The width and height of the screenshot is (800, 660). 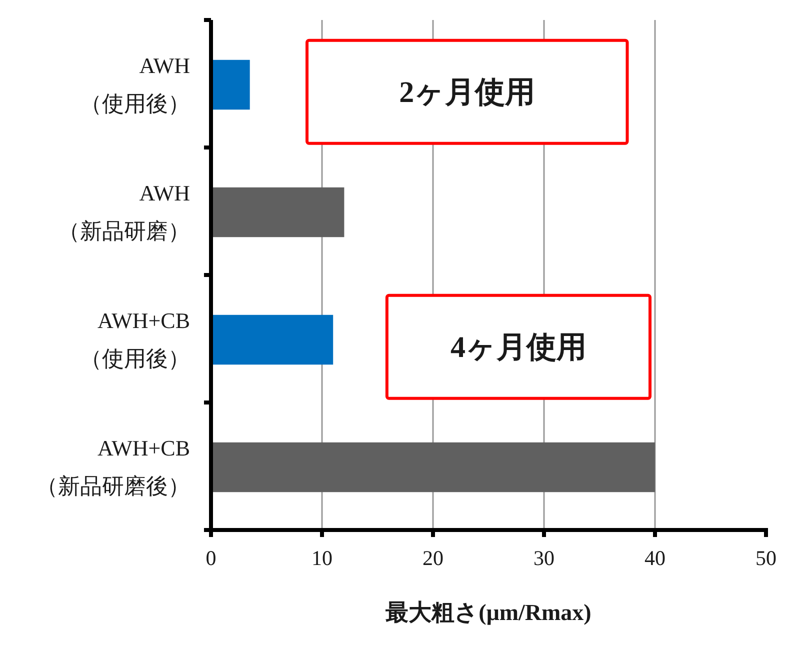 I want to click on x-tick-label: 50, so click(x=766, y=558).